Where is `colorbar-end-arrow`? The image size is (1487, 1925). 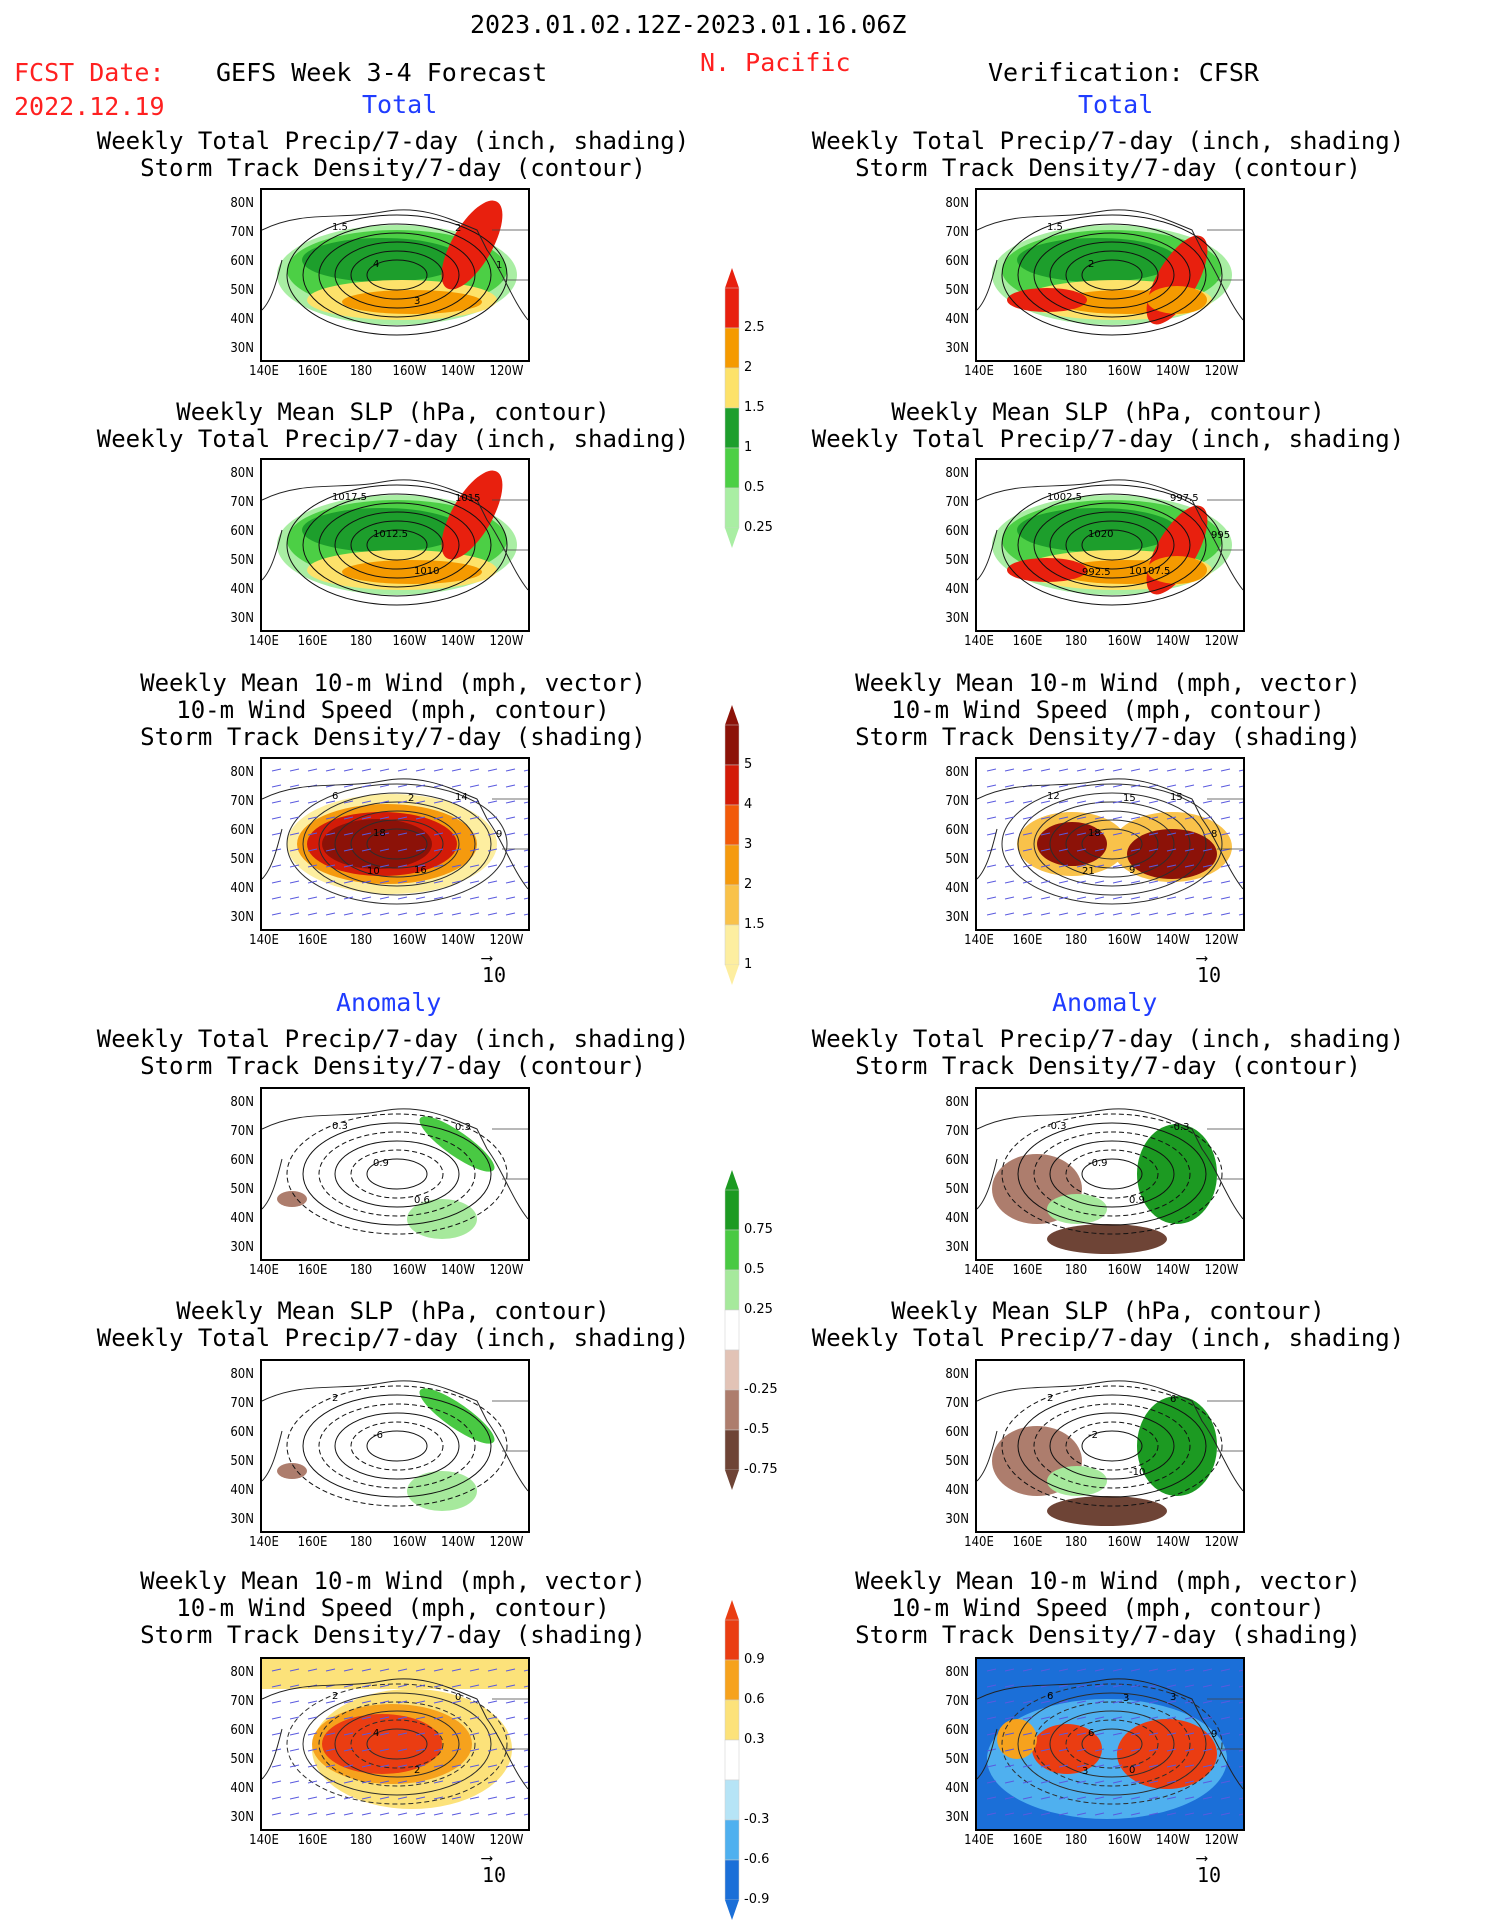
colorbar-end-arrow is located at coordinates (732, 278).